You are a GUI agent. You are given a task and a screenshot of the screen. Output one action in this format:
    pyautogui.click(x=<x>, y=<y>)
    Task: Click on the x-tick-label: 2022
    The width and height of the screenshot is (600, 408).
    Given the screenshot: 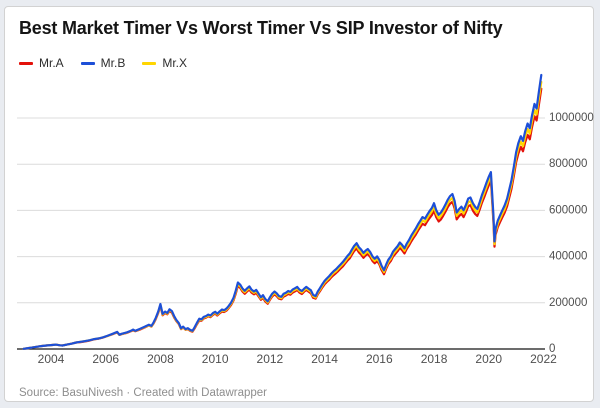 What is the action you would take?
    pyautogui.click(x=543, y=359)
    